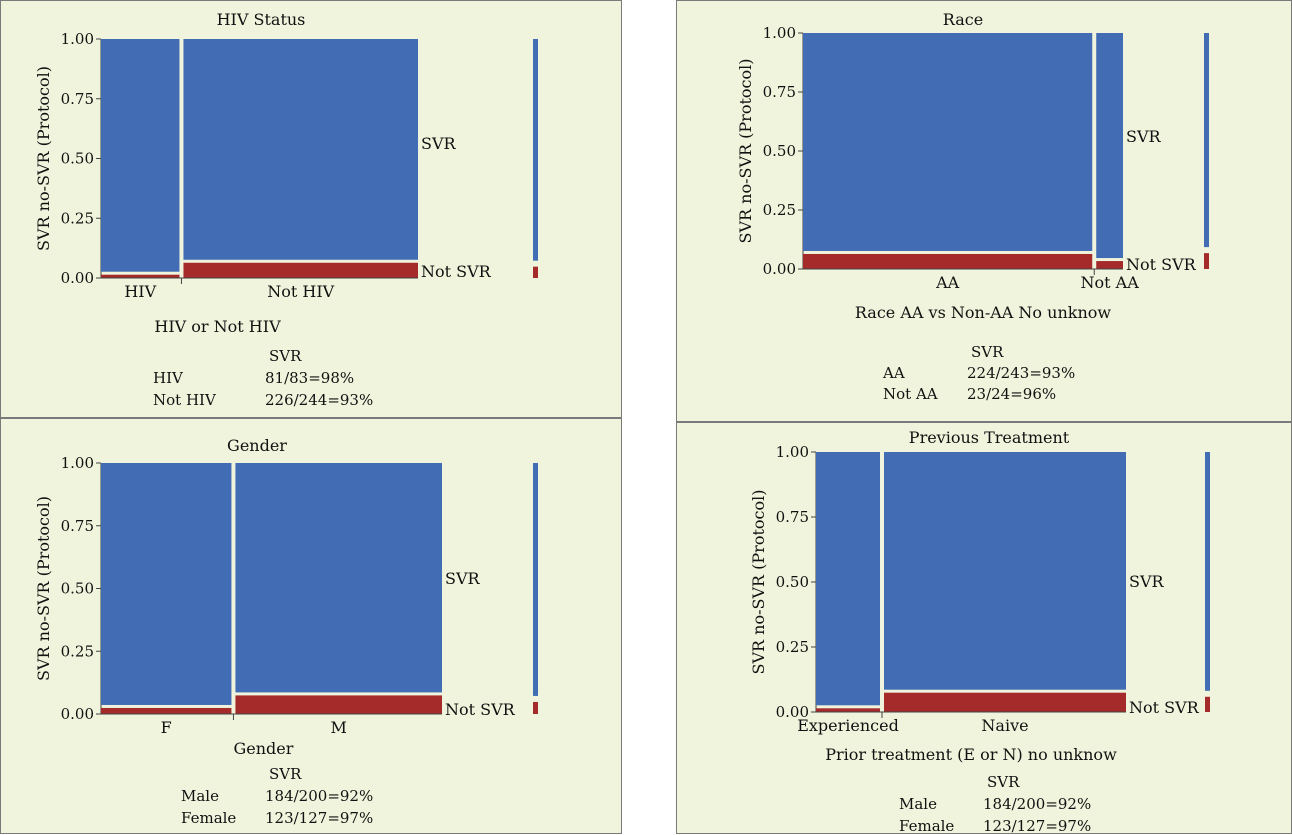  I want to click on summary-row-label: Not HIV, so click(185, 400).